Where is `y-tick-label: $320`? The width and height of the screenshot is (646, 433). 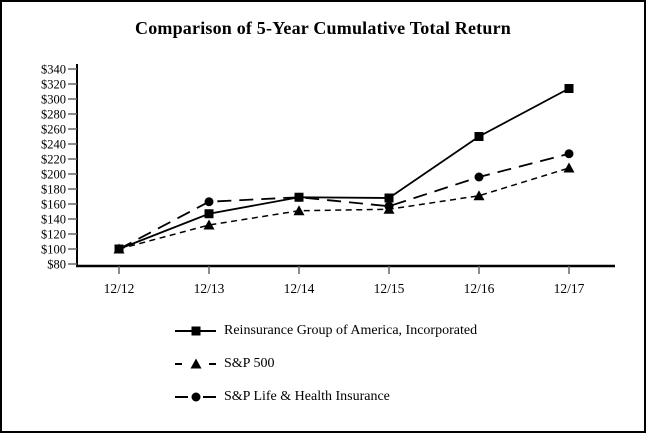
y-tick-label: $320 is located at coordinates (53, 85).